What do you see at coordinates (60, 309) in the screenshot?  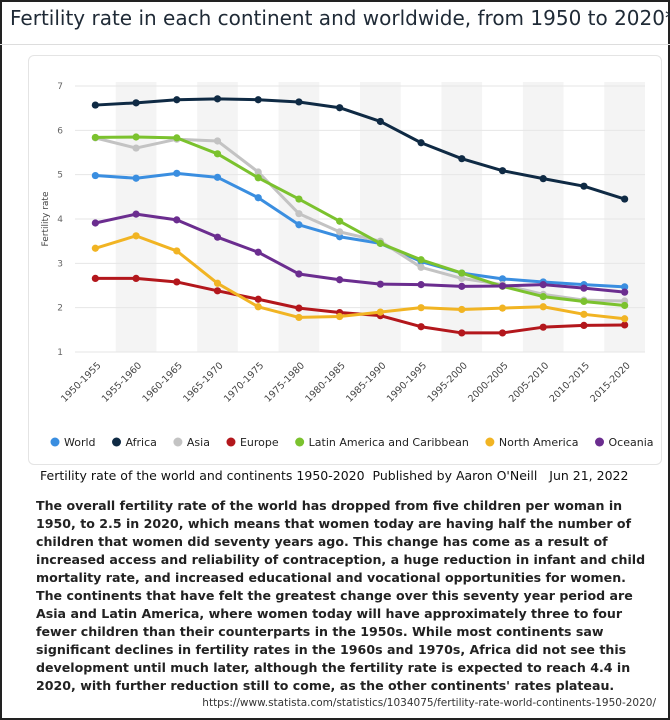 I see `y-tick-label: 2` at bounding box center [60, 309].